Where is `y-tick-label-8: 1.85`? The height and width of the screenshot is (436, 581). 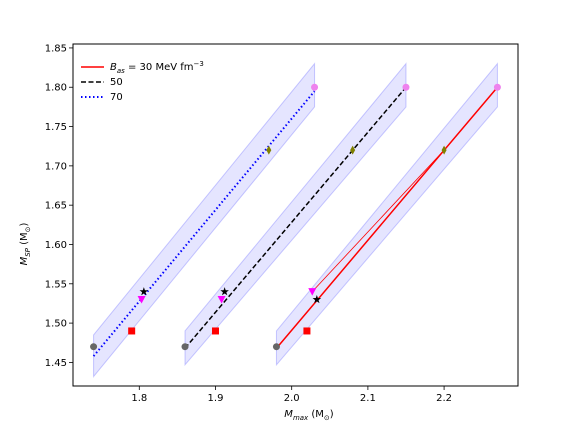 y-tick-label-8: 1.85 is located at coordinates (56, 48).